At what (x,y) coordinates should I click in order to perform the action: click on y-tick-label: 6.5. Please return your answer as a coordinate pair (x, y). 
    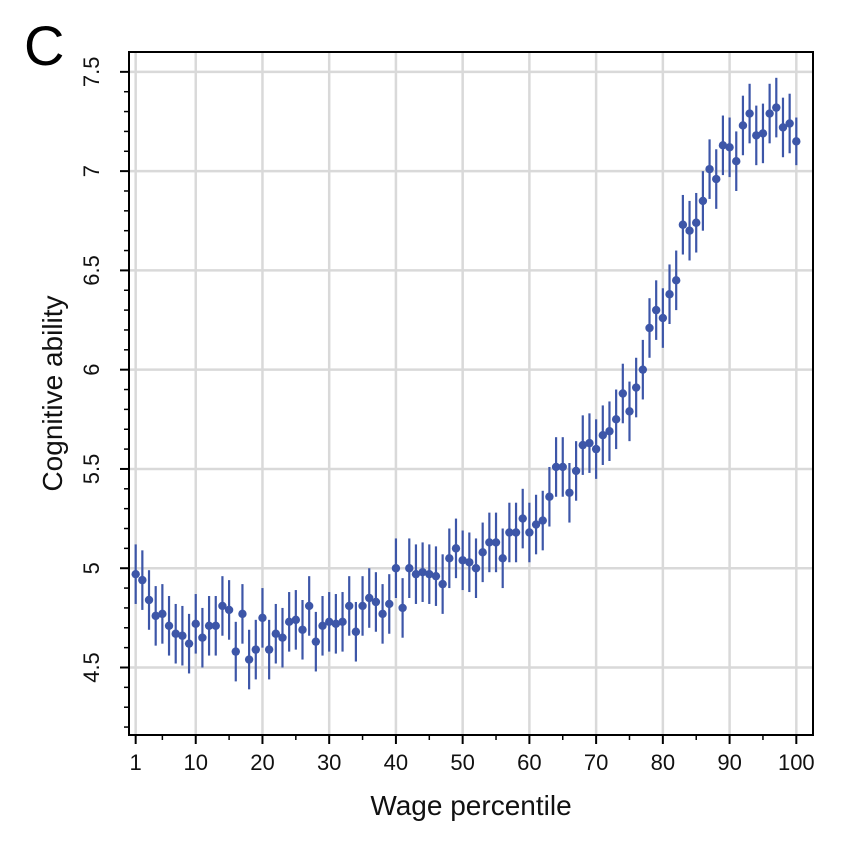
    Looking at the image, I should click on (91, 270).